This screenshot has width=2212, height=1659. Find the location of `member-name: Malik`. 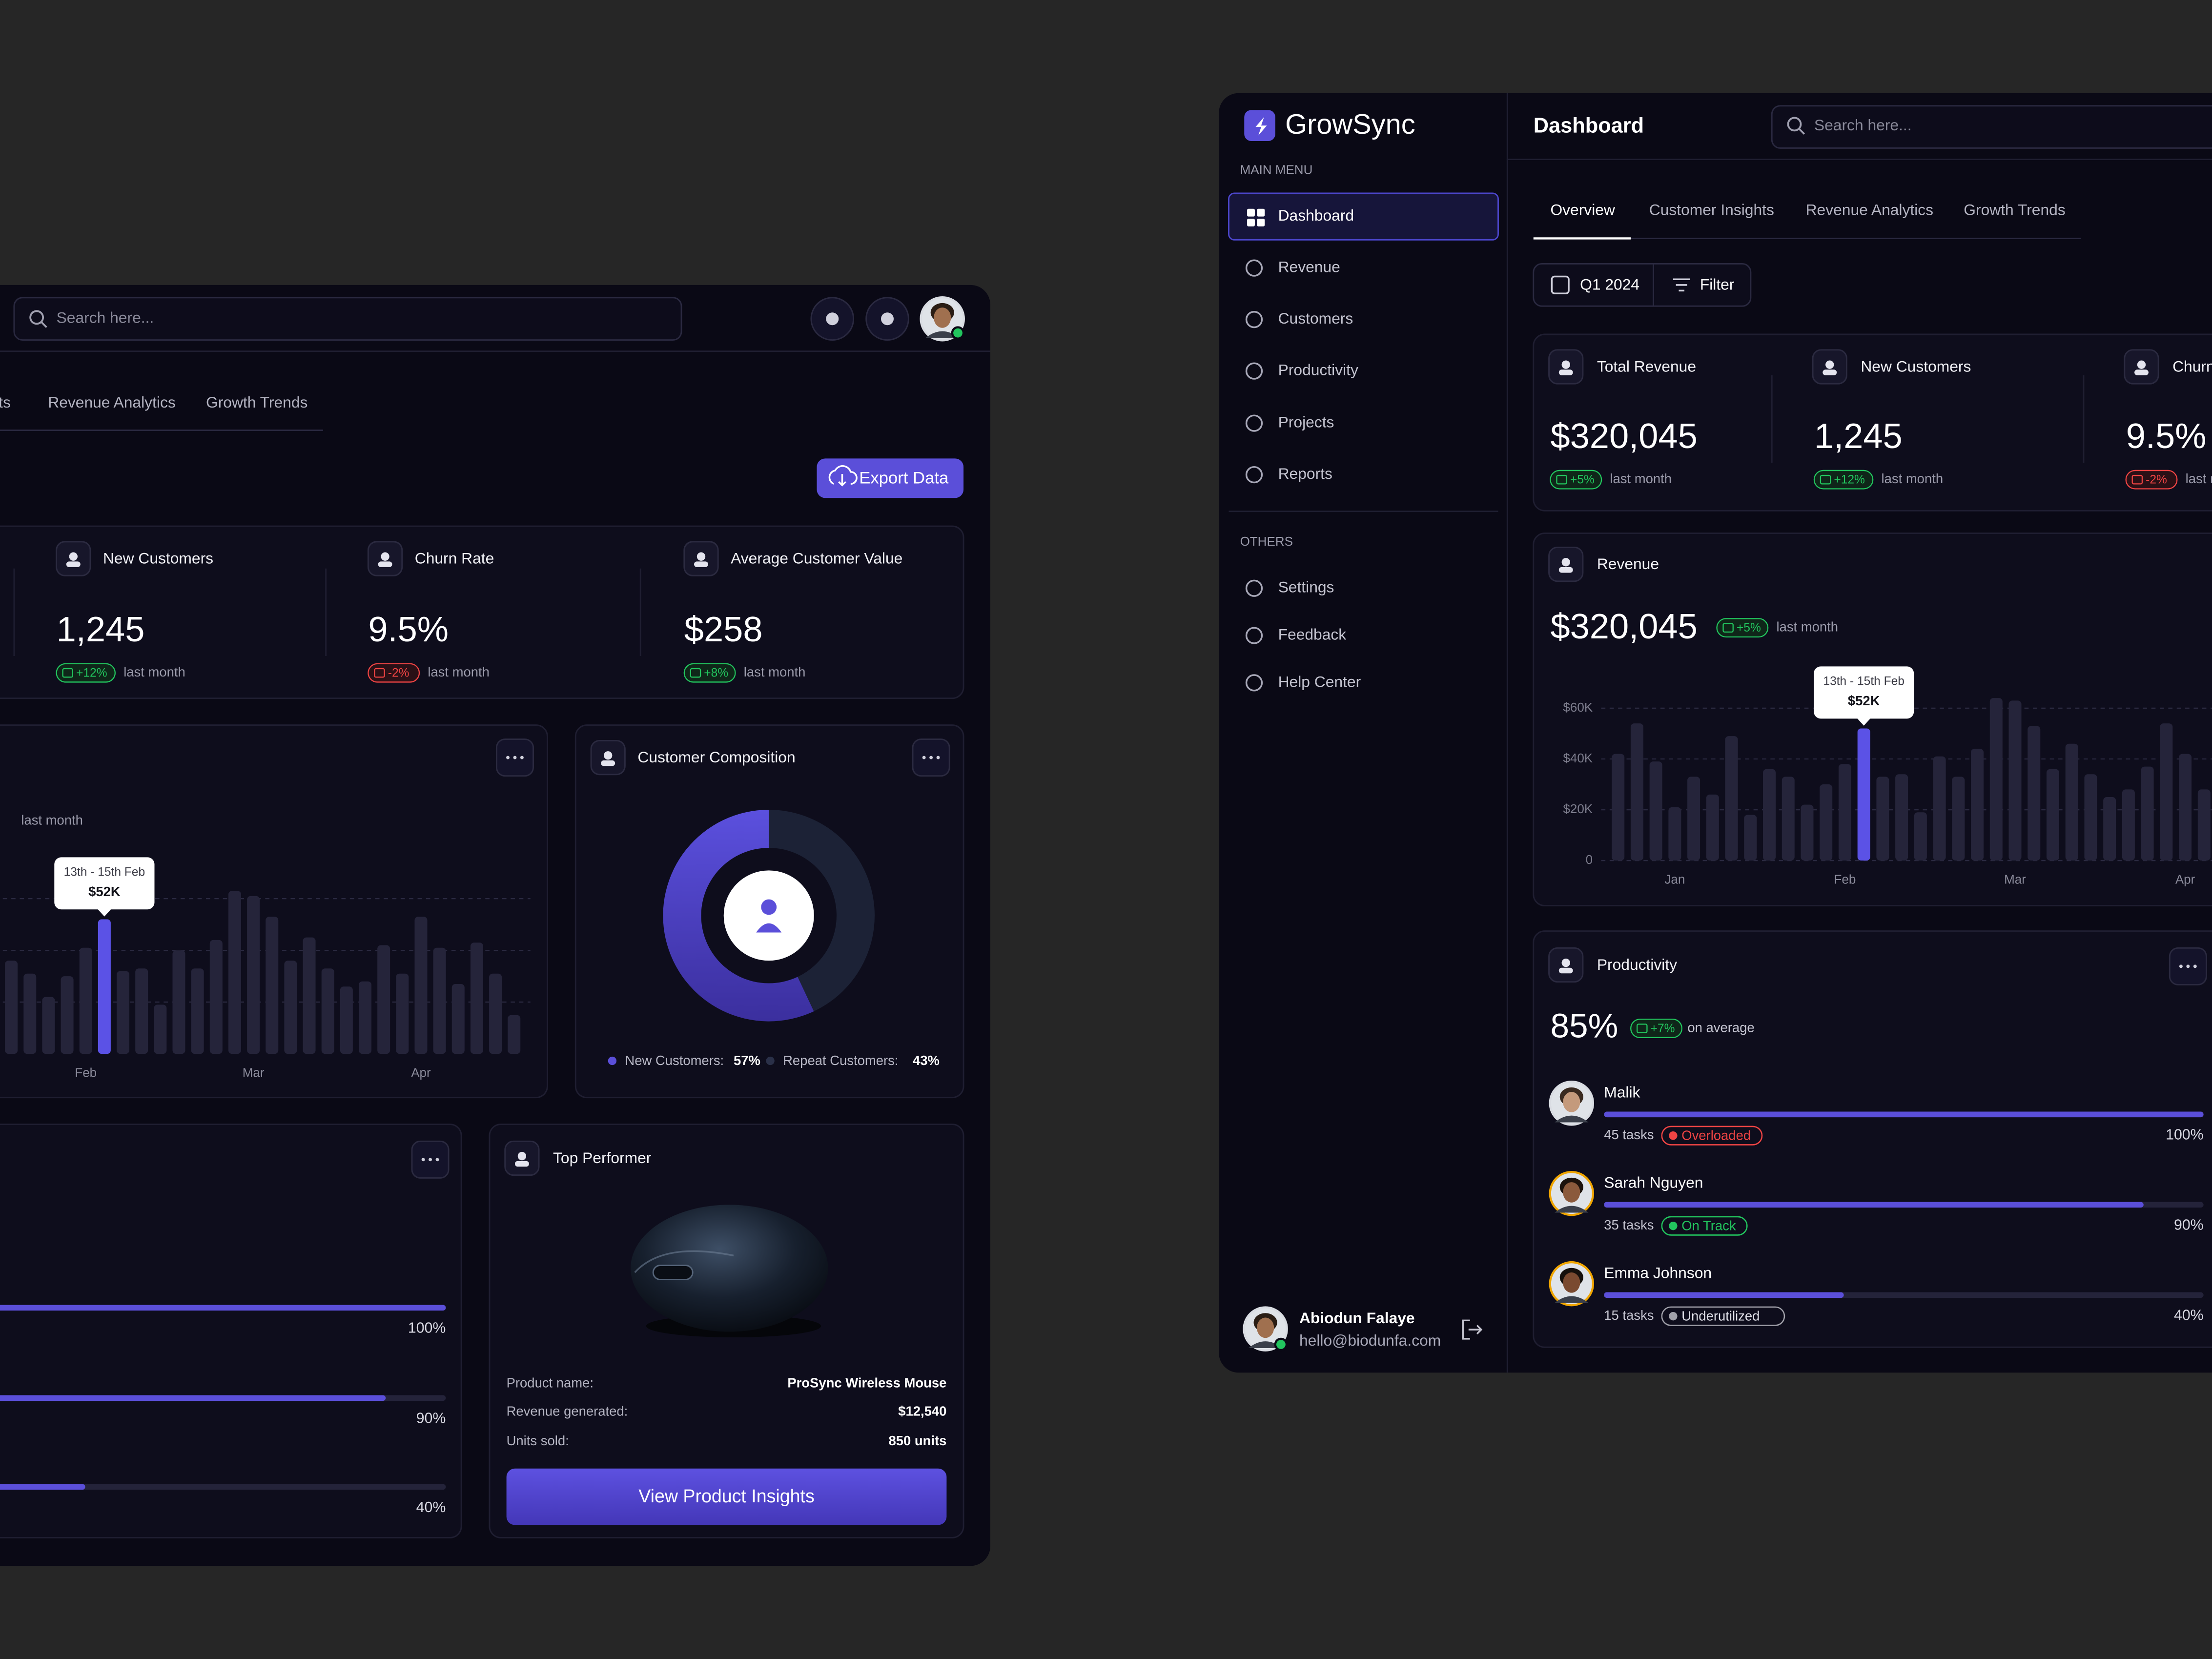

member-name: Malik is located at coordinates (1622, 1092).